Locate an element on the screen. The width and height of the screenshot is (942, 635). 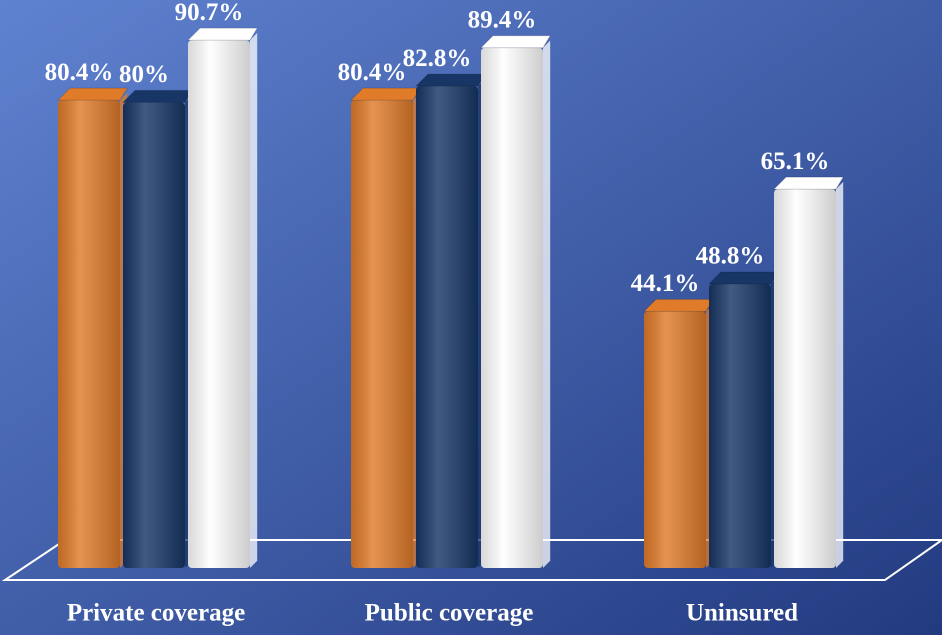
data-label: 48.8% is located at coordinates (730, 256).